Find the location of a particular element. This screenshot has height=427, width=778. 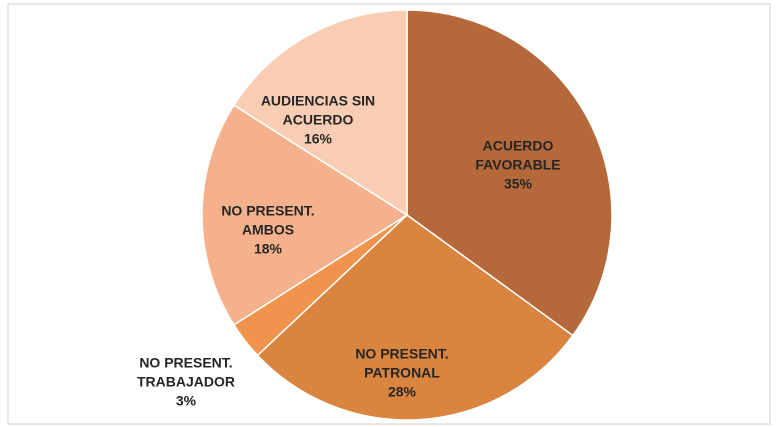

slice-label: NO PRESENT. AMBOS 18% is located at coordinates (268, 230).